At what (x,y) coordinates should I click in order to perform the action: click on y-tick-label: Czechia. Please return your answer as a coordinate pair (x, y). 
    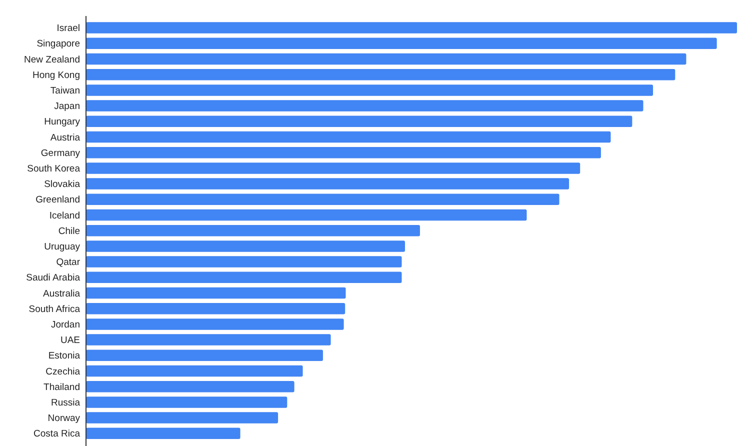
    Looking at the image, I should click on (63, 372).